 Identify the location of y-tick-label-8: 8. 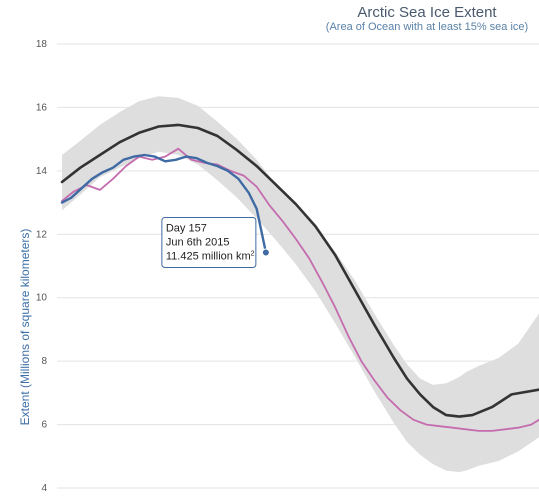
(44, 361).